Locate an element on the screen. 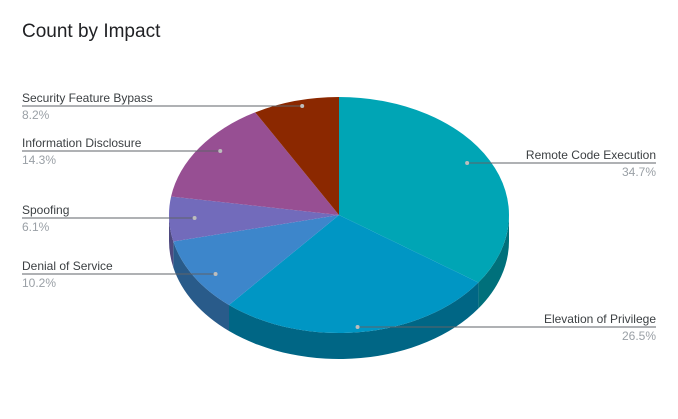 This screenshot has height=419, width=678. leader-dot-denial-of-service is located at coordinates (215, 274).